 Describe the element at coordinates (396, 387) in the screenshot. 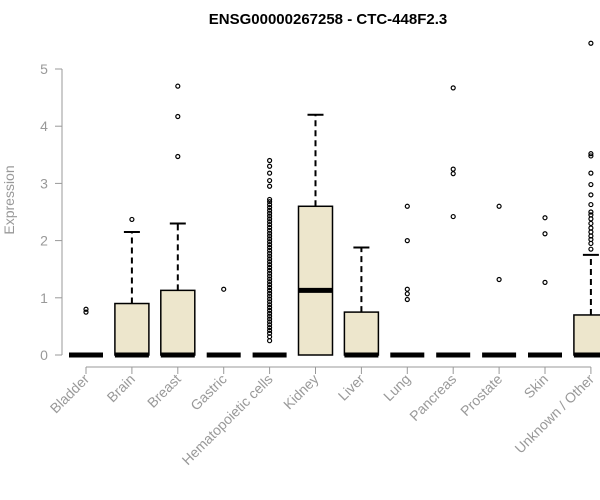

I see `x-tick-label: Lung` at that location.